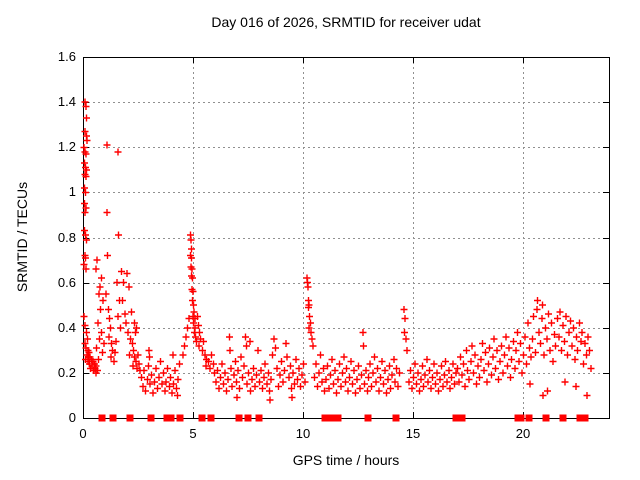  Describe the element at coordinates (72, 191) in the screenshot. I see `y-tick-label: 1` at that location.